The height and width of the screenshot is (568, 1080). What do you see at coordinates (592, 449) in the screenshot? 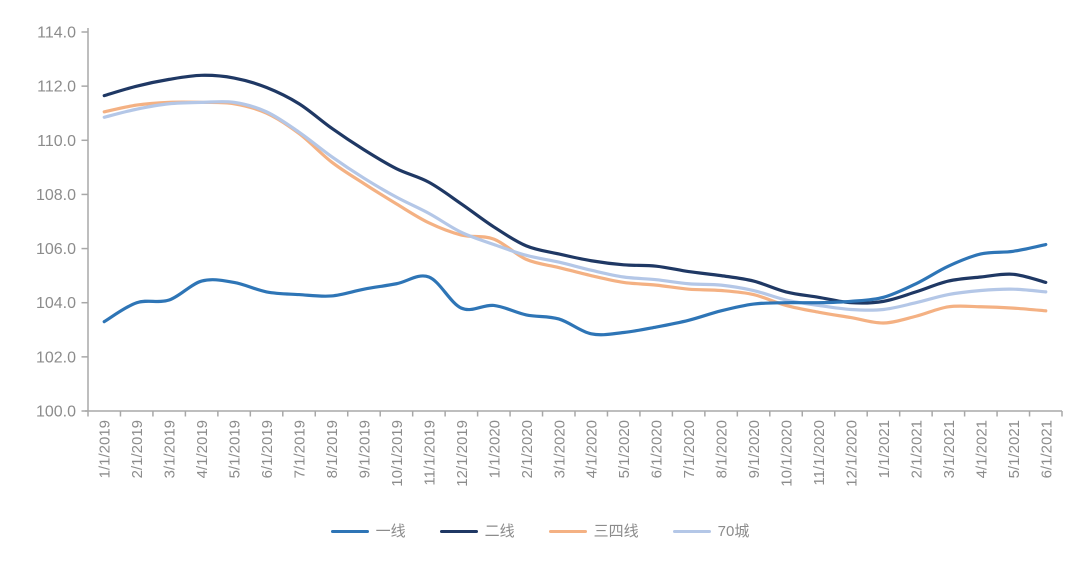
I see `x-tick-label: 4/1/2020` at bounding box center [592, 449].